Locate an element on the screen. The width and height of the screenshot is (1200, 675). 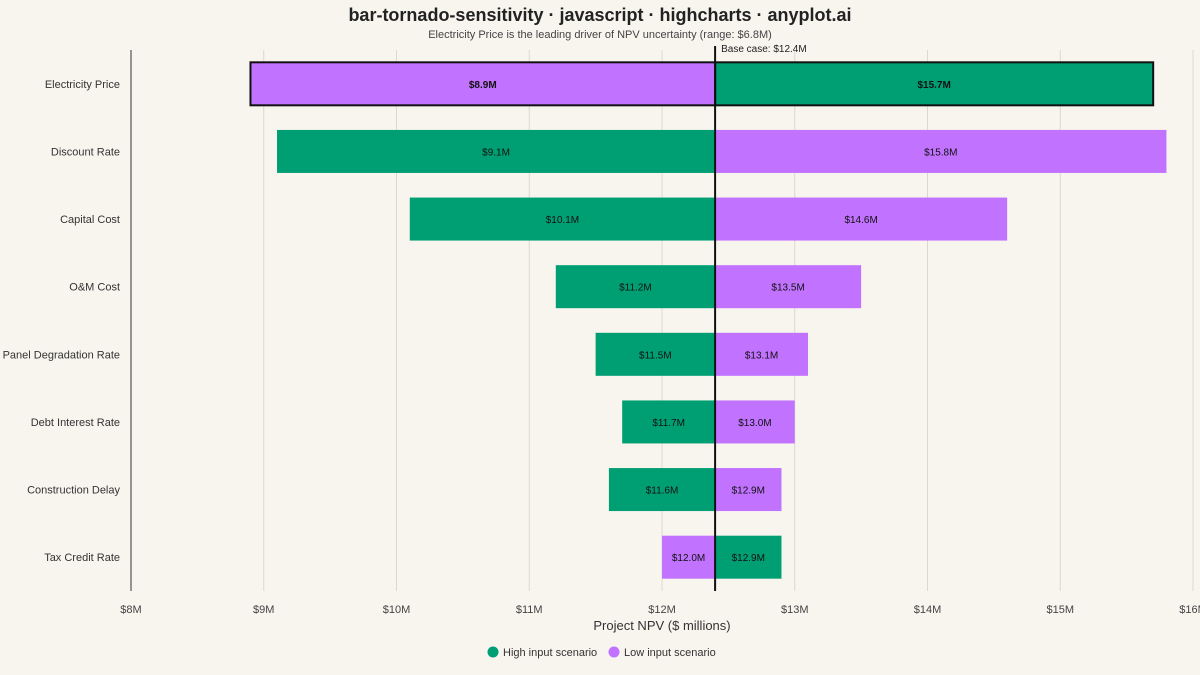
data-label: $10.1M is located at coordinates (562, 220).